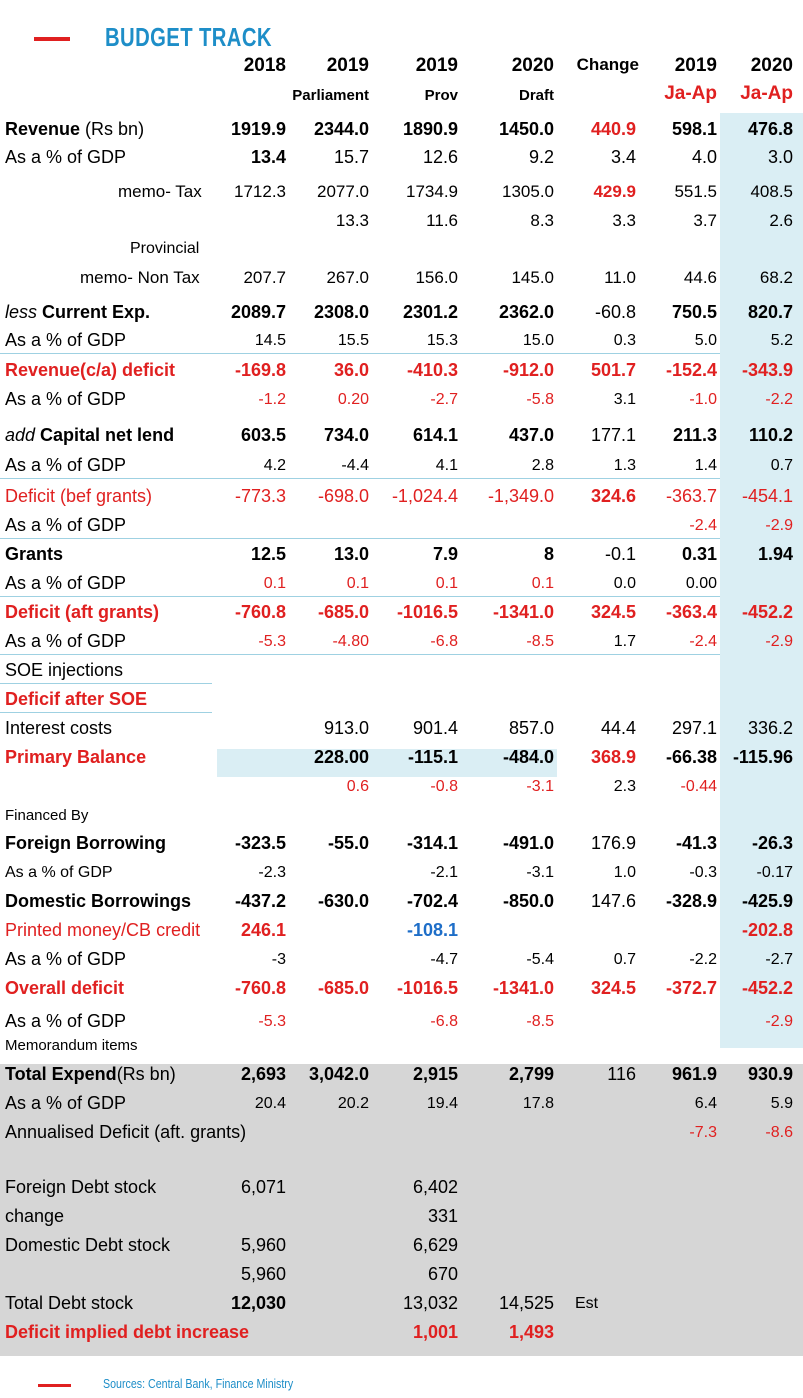 This screenshot has width=803, height=1398. Describe the element at coordinates (260, 370) in the screenshot. I see `value-cell: -169.8` at that location.